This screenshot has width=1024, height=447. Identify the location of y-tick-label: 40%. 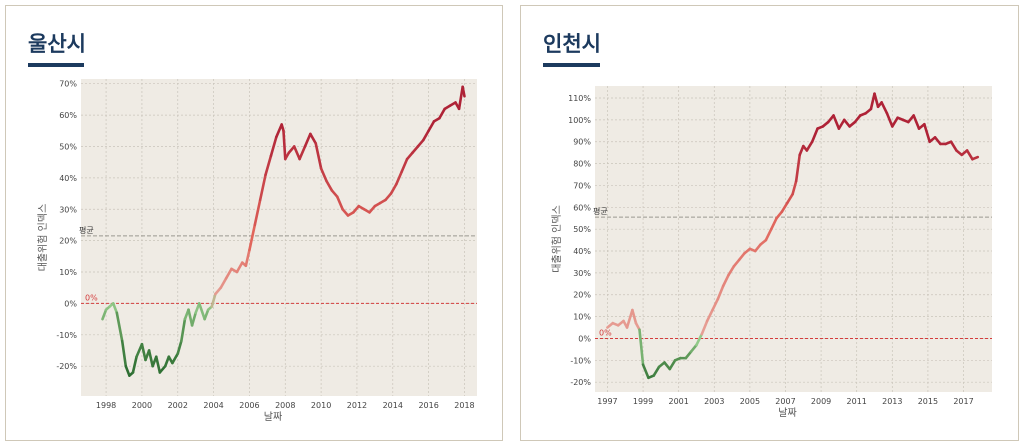
(68, 178).